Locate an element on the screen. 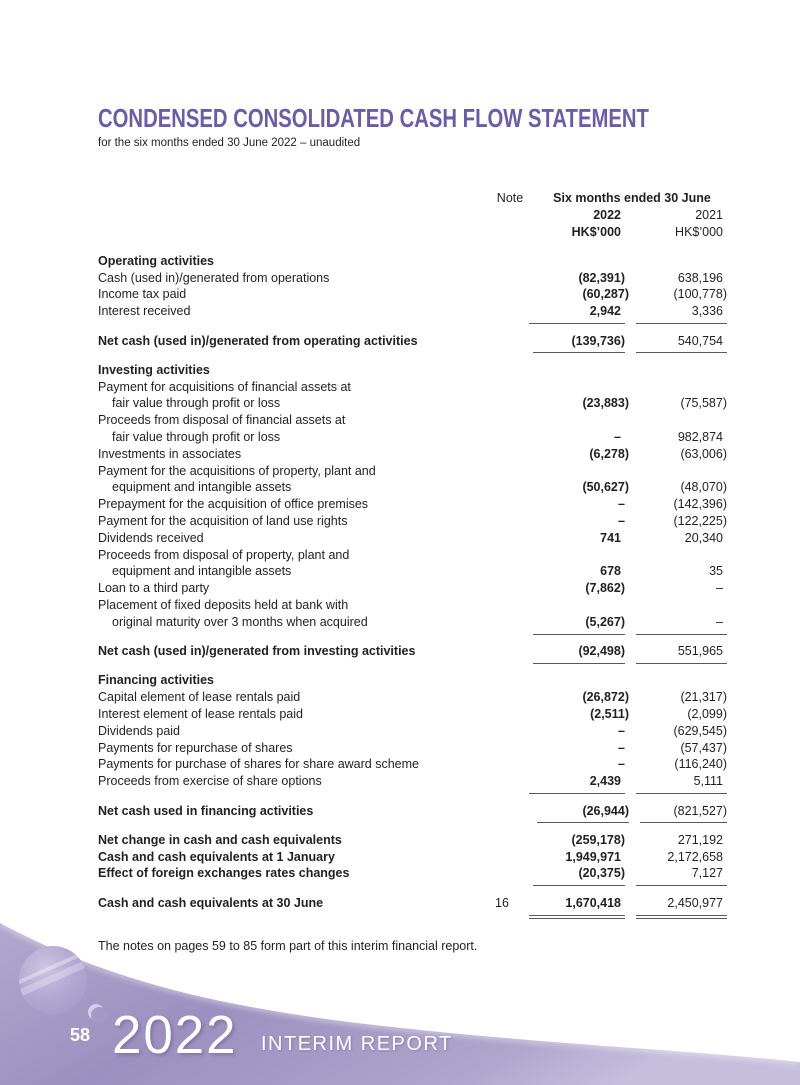 The width and height of the screenshot is (800, 1085). row-label: Dividends received is located at coordinates (151, 537).